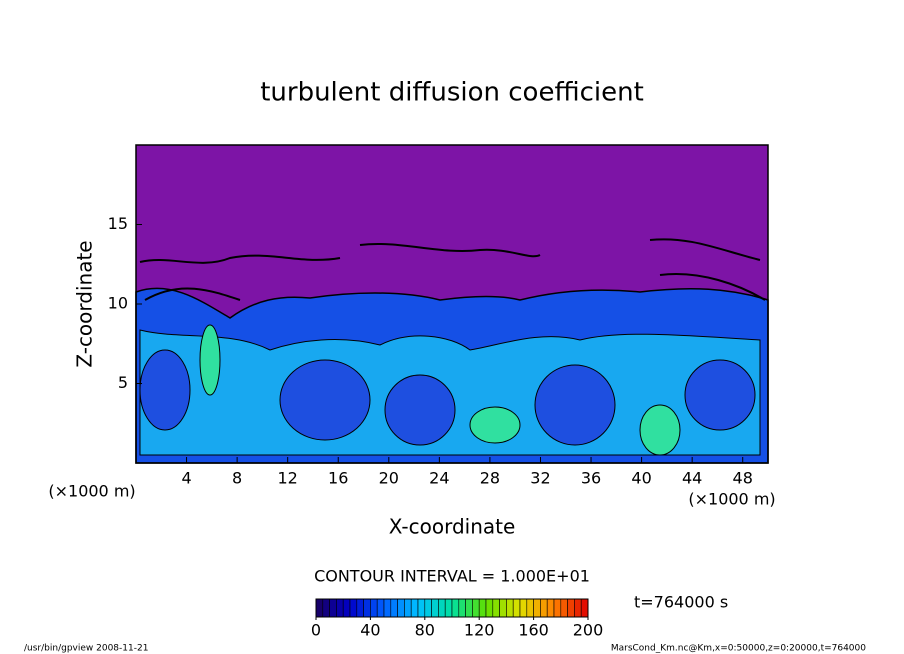 The height and width of the screenshot is (654, 904). Describe the element at coordinates (681, 602) in the screenshot. I see `time-label: t=764000 s` at that location.